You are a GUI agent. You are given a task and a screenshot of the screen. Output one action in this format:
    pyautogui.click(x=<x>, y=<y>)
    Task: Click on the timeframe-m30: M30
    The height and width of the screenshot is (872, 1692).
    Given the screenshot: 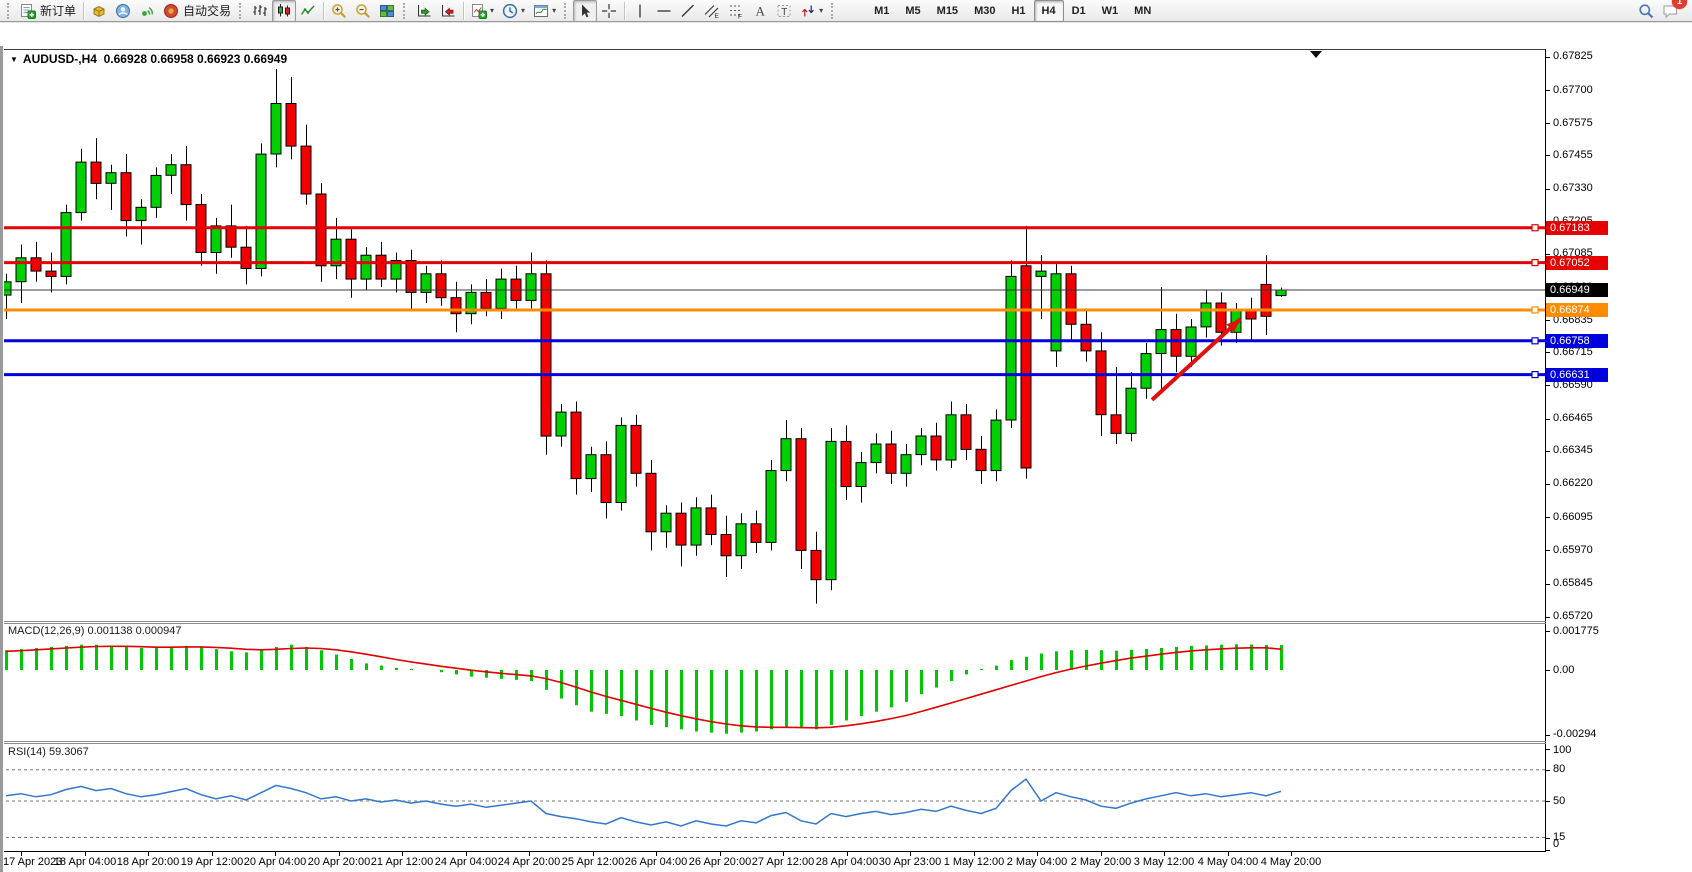 What is the action you would take?
    pyautogui.click(x=985, y=10)
    